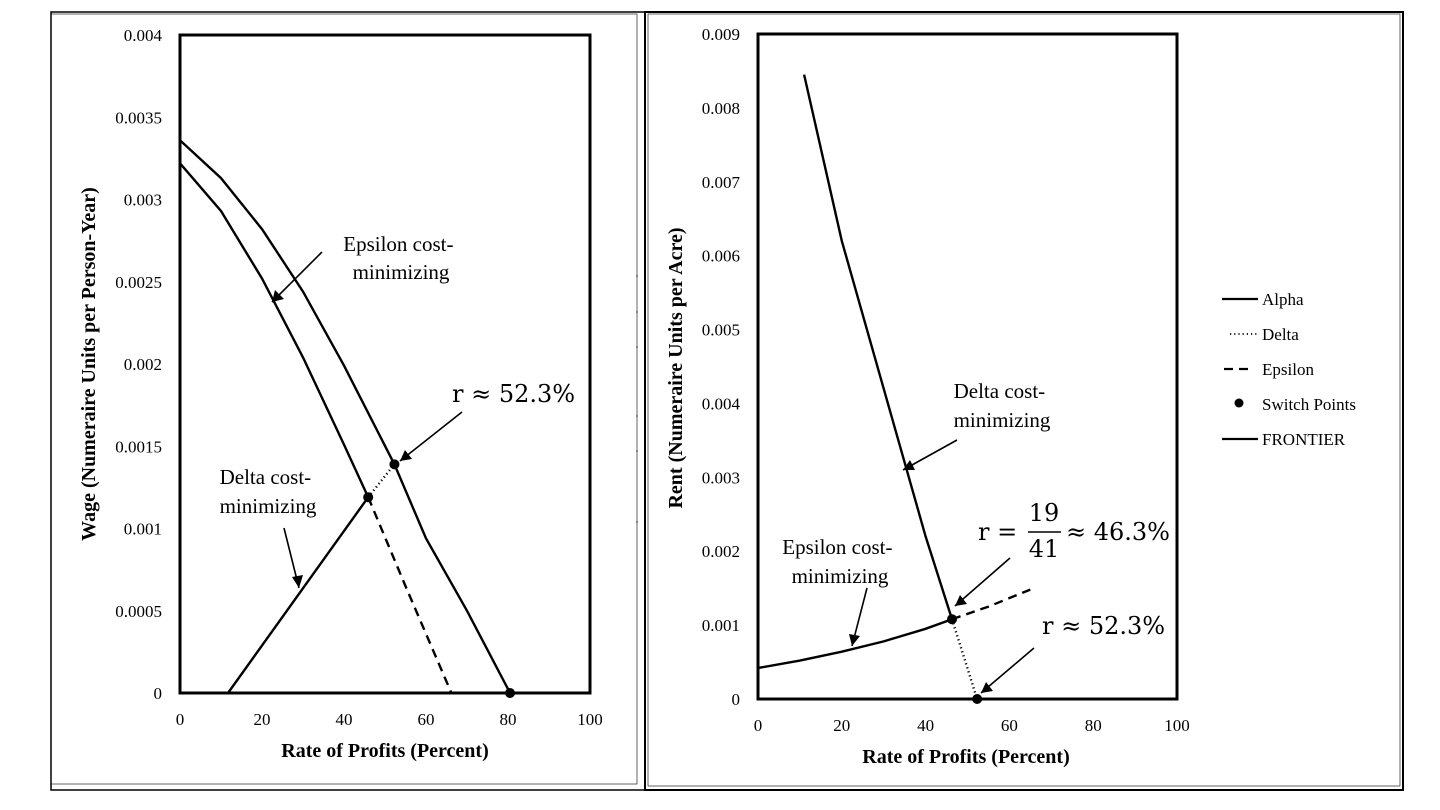 This screenshot has height=810, width=1440. What do you see at coordinates (1304, 439) in the screenshot?
I see `legend-label-frontier: FRONTIER` at bounding box center [1304, 439].